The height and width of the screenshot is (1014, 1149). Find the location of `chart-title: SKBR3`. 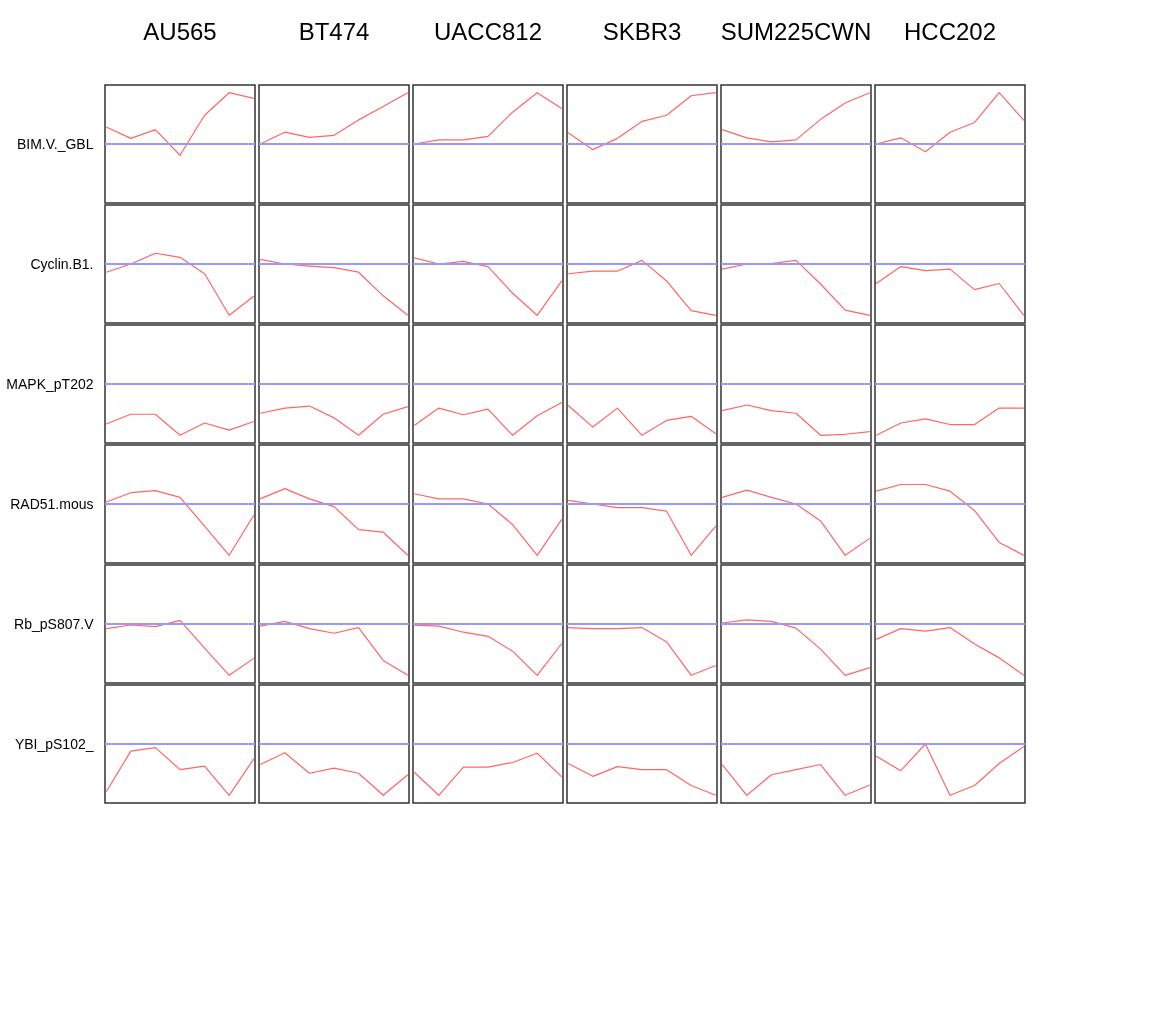

chart-title: SKBR3 is located at coordinates (642, 31).